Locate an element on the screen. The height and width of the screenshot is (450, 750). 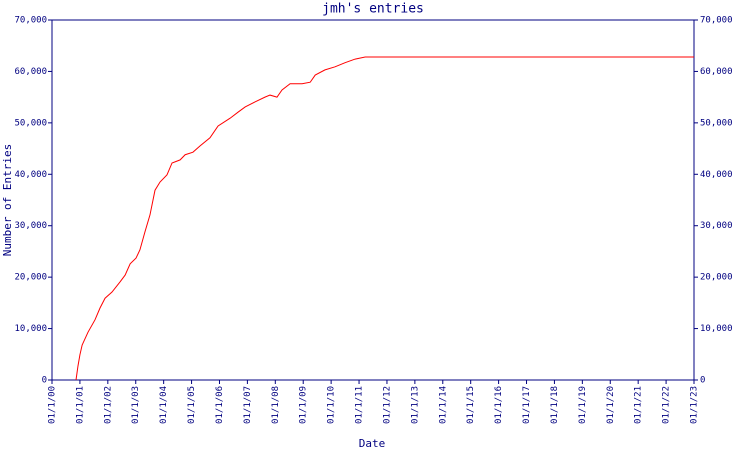
x-tick-label: 01/1/22 is located at coordinates (667, 405).